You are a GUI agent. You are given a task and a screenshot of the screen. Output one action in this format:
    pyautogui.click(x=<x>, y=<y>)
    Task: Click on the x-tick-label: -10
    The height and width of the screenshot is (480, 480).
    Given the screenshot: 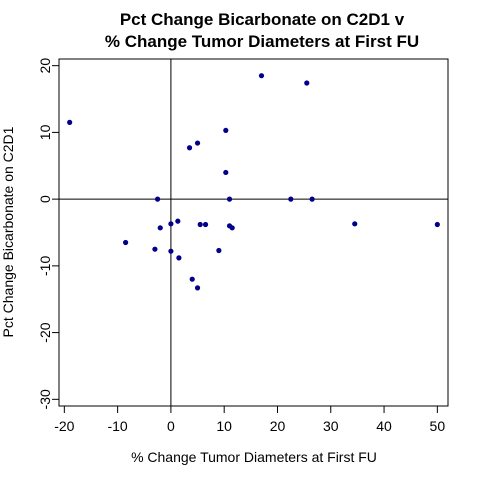 What is the action you would take?
    pyautogui.click(x=117, y=426)
    